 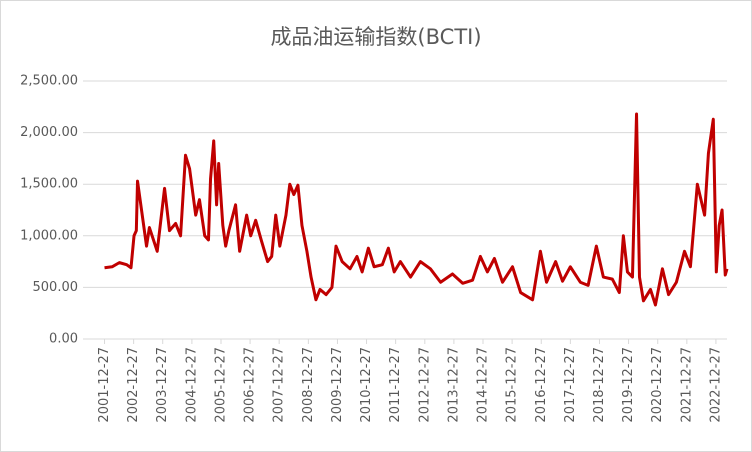 I want to click on x-tick-label: 2022-12-27, so click(x=715, y=385).